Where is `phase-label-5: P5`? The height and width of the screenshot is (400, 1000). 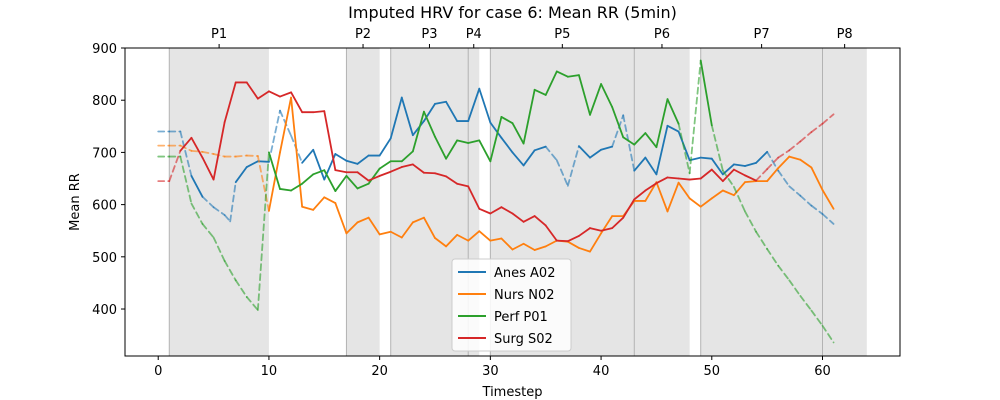 phase-label-5: P5 is located at coordinates (562, 34).